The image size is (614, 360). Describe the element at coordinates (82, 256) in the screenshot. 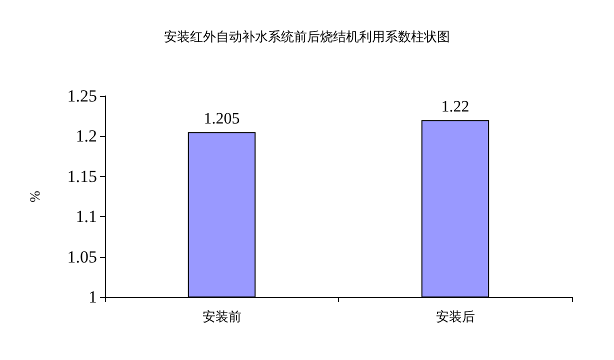

I see `y-tick-label: 1.05` at that location.